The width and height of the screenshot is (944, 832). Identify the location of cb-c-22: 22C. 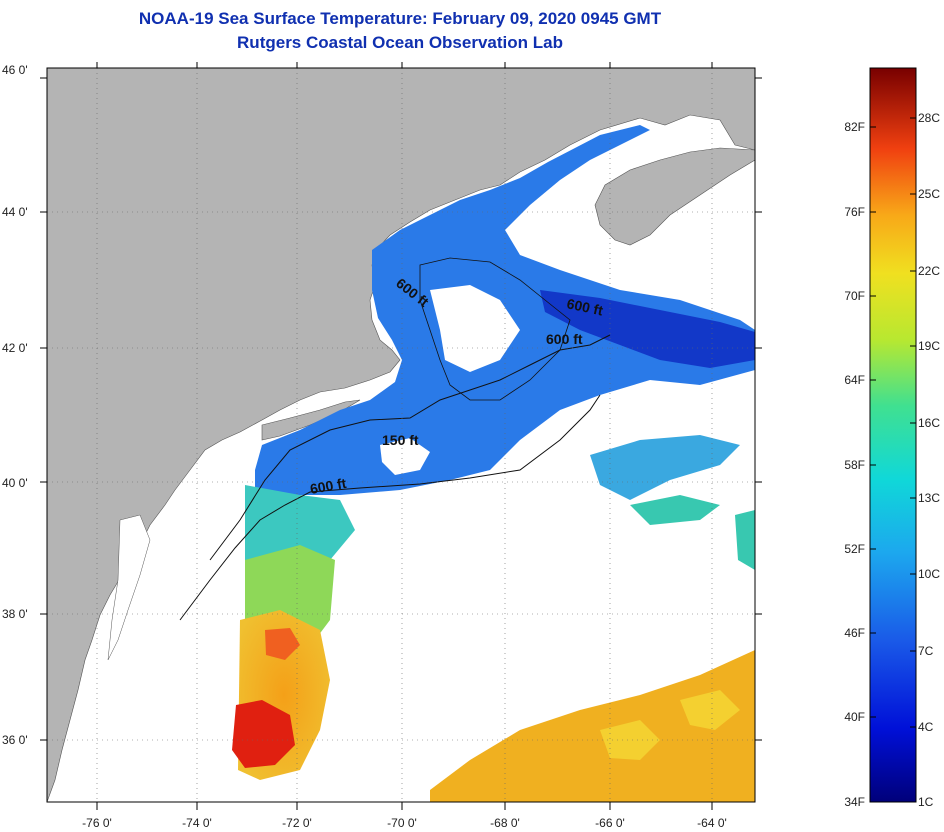
(929, 271).